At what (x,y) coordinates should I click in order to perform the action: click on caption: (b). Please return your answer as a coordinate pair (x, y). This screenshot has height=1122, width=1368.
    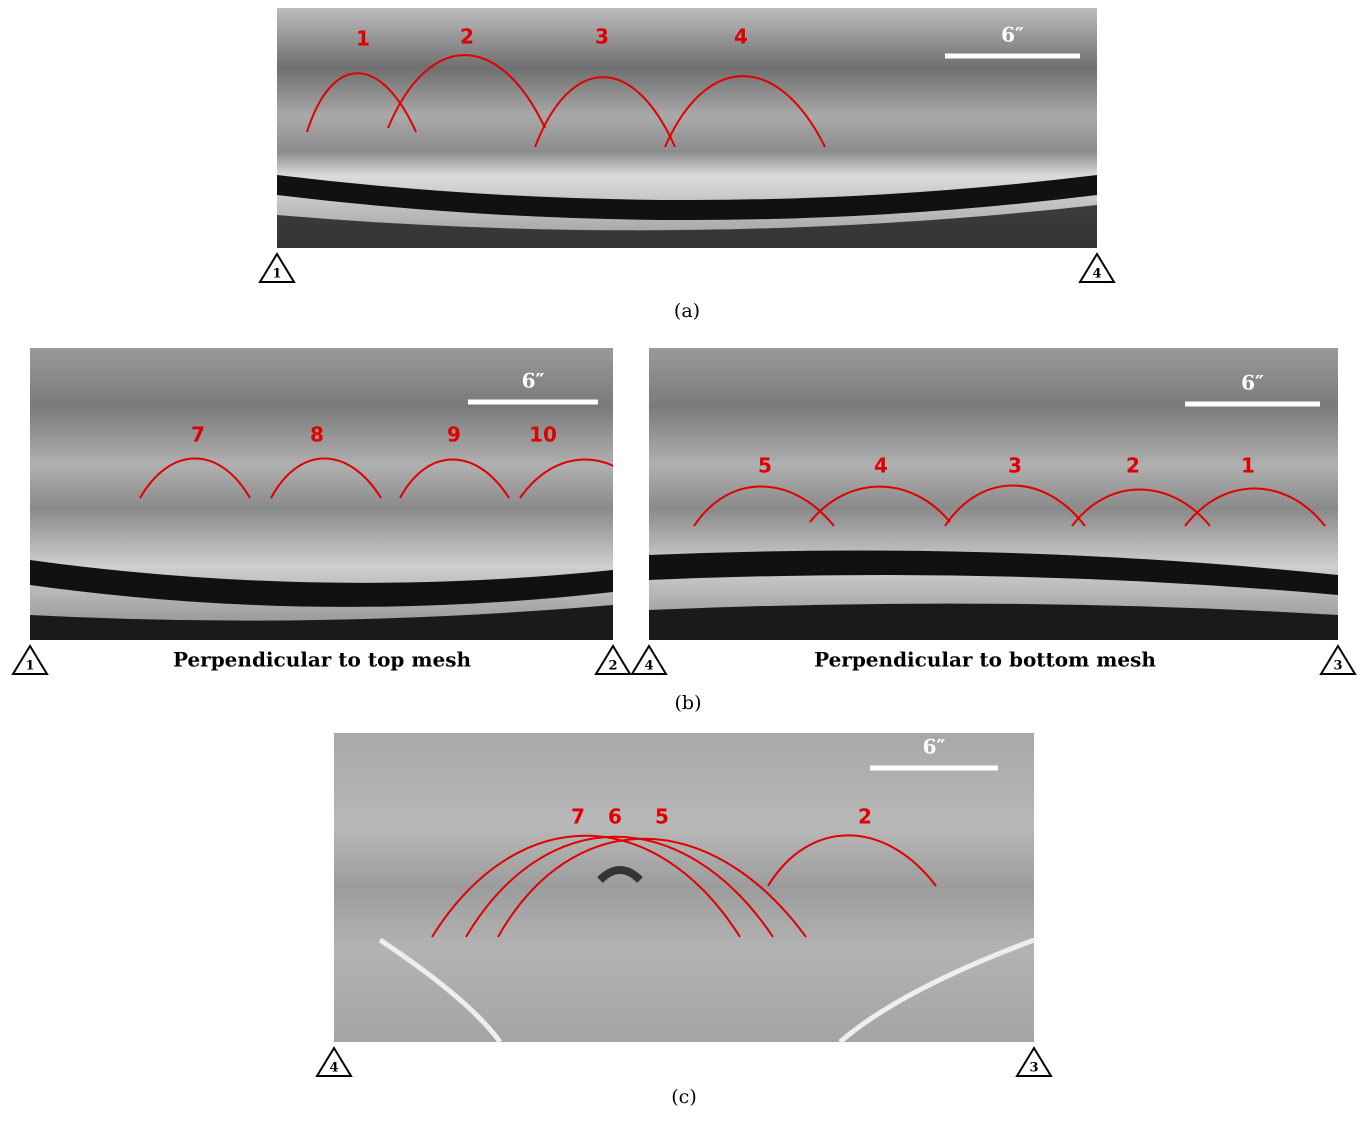
    Looking at the image, I should click on (688, 703).